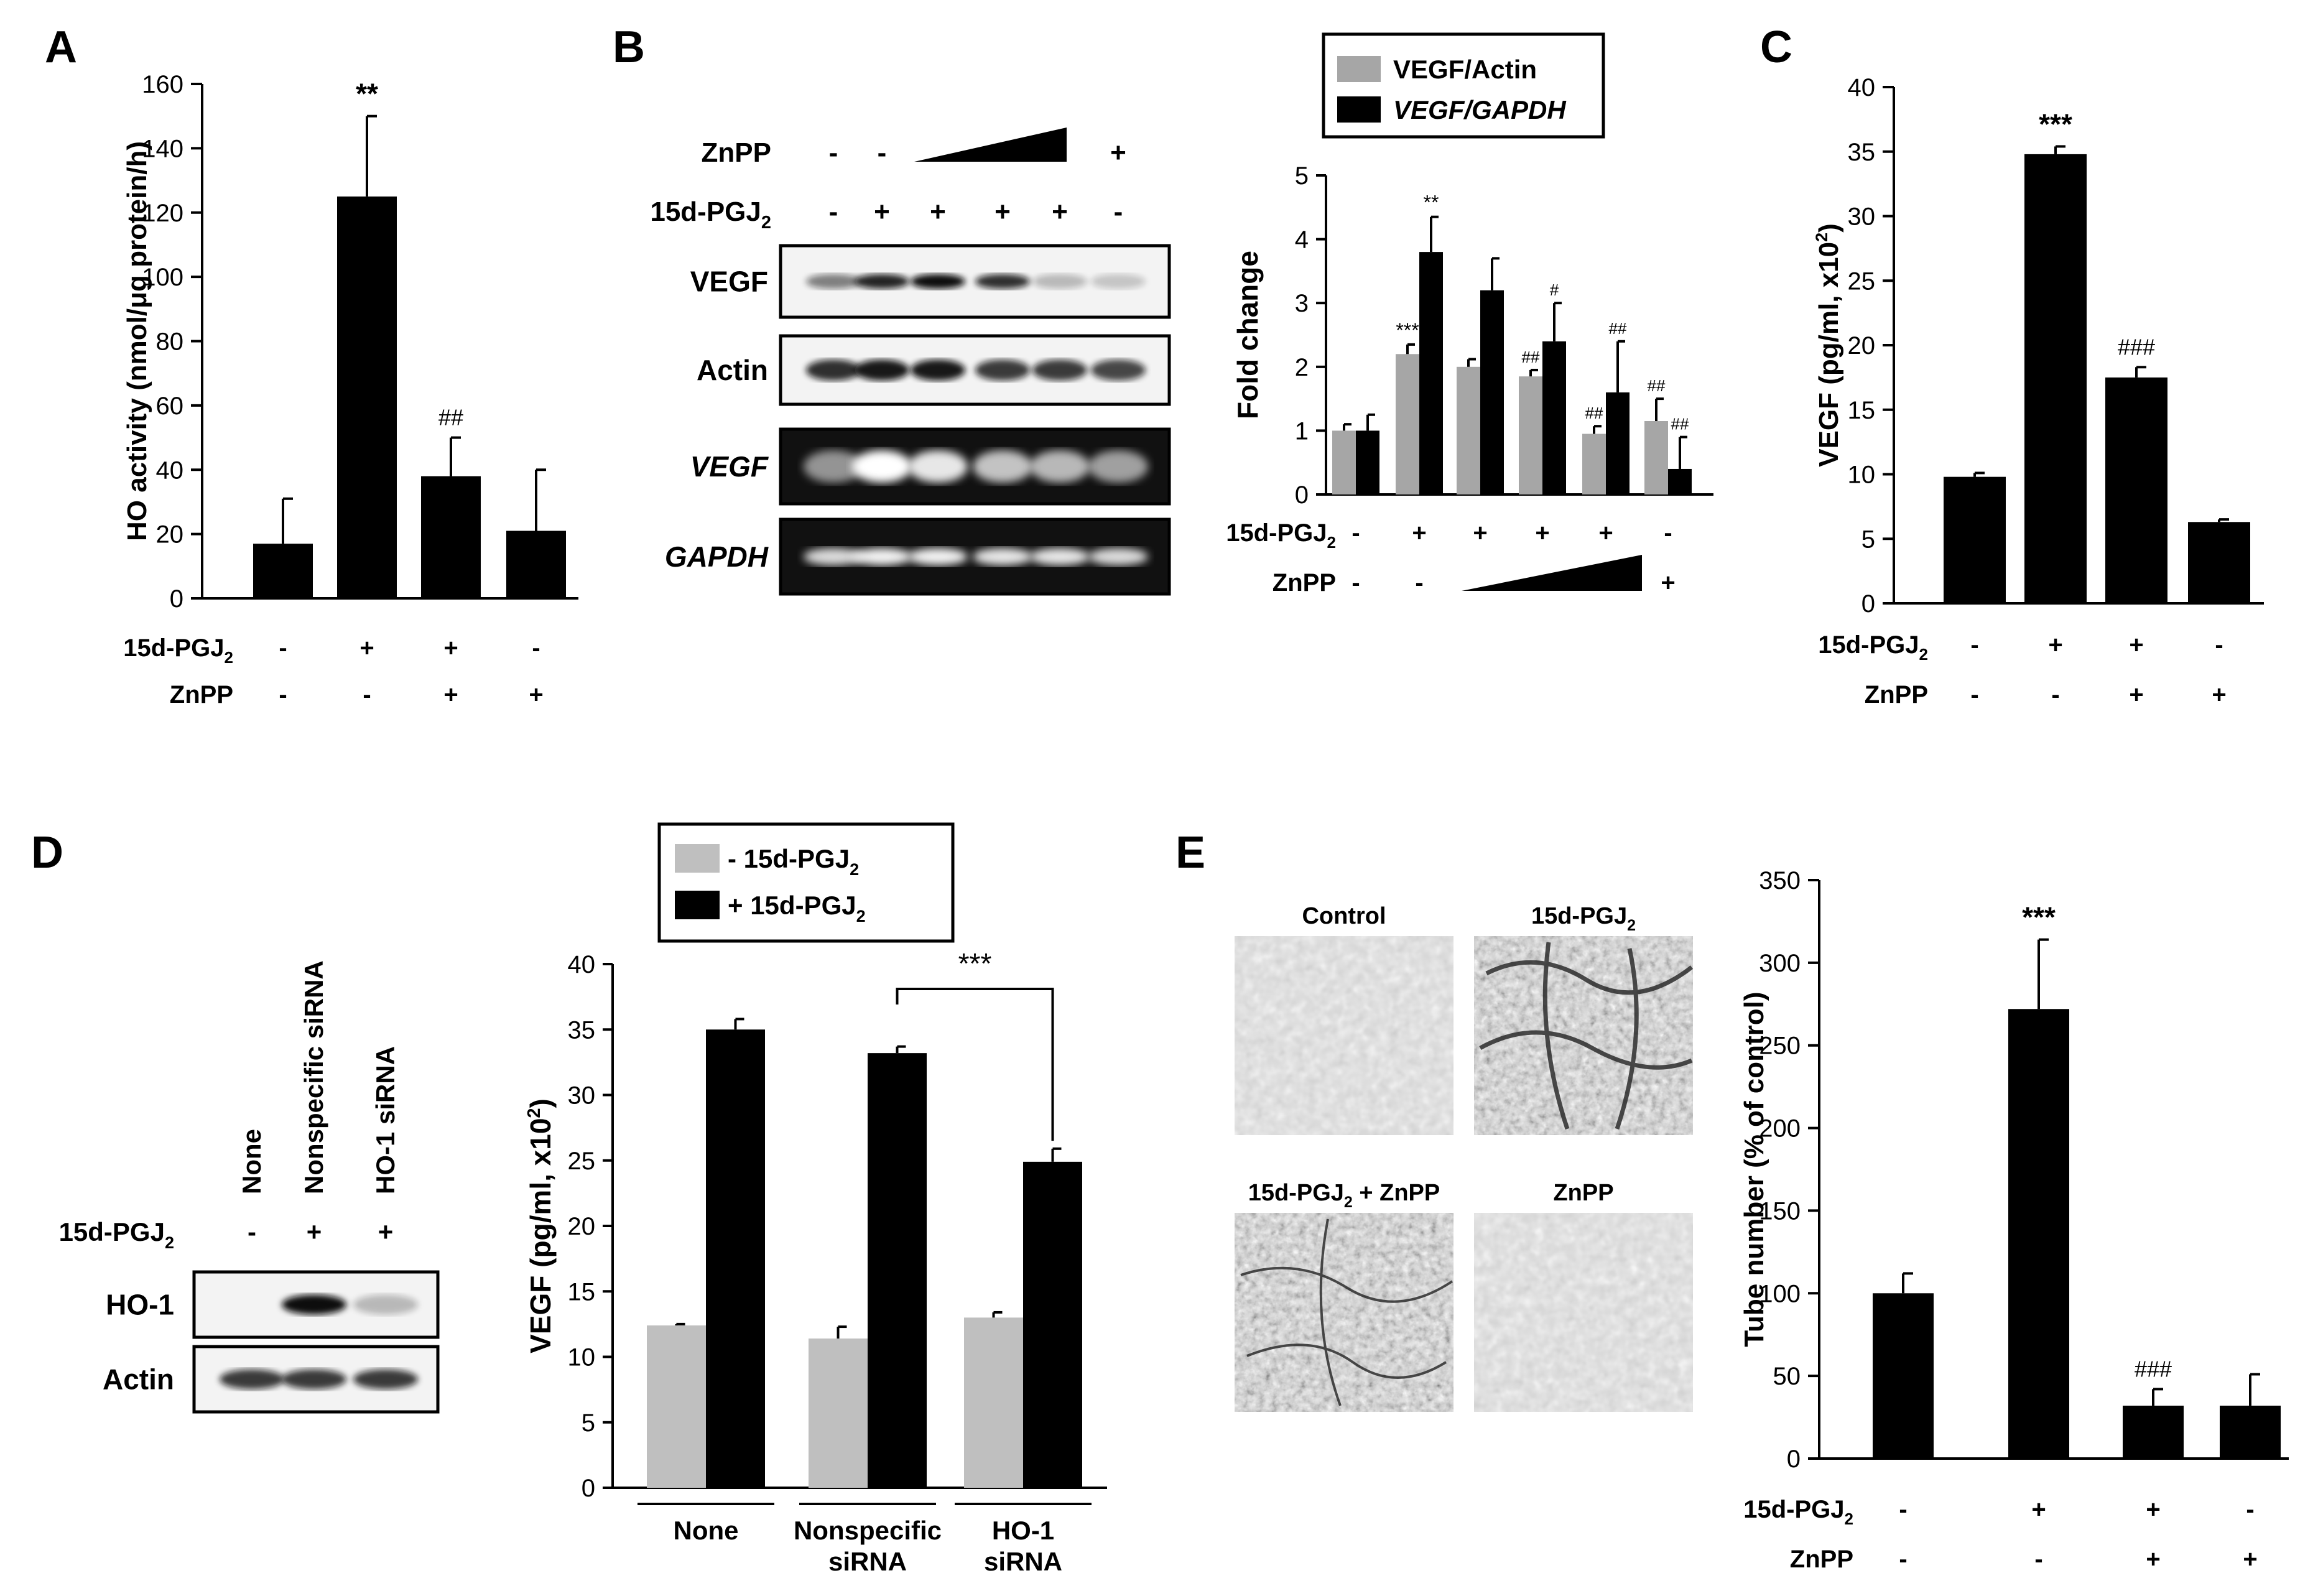  Describe the element at coordinates (706, 1530) in the screenshot. I see `category-label: None` at that location.